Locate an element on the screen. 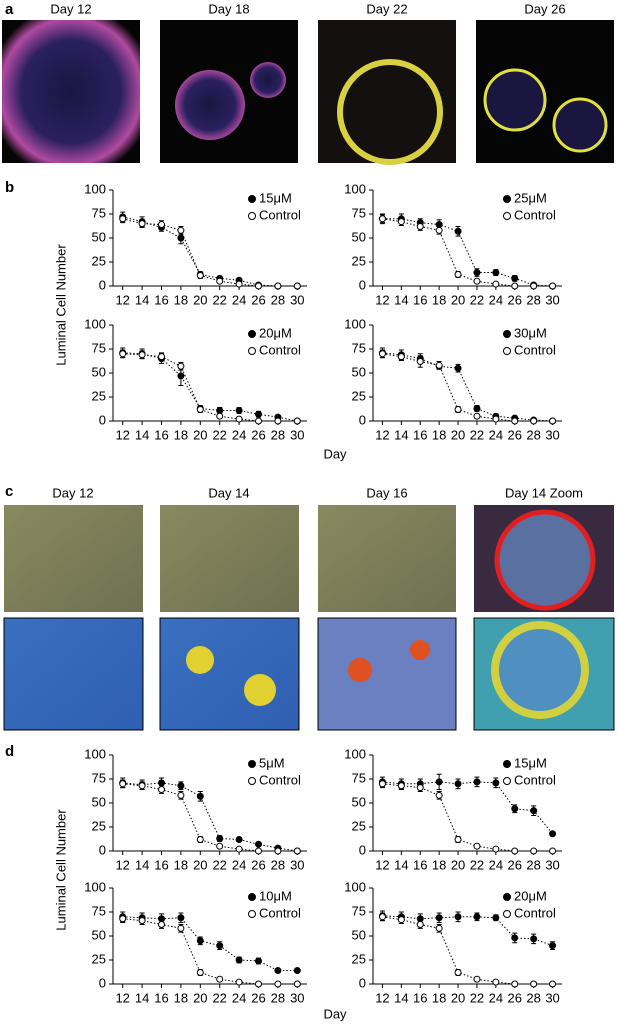  y-tick-label: 100 is located at coordinates (355, 753).